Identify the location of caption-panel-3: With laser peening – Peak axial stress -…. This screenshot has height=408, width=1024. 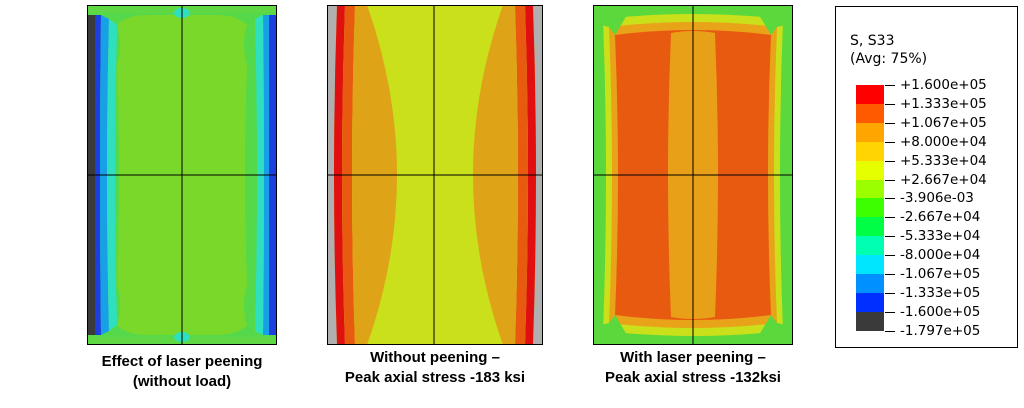
(693, 368).